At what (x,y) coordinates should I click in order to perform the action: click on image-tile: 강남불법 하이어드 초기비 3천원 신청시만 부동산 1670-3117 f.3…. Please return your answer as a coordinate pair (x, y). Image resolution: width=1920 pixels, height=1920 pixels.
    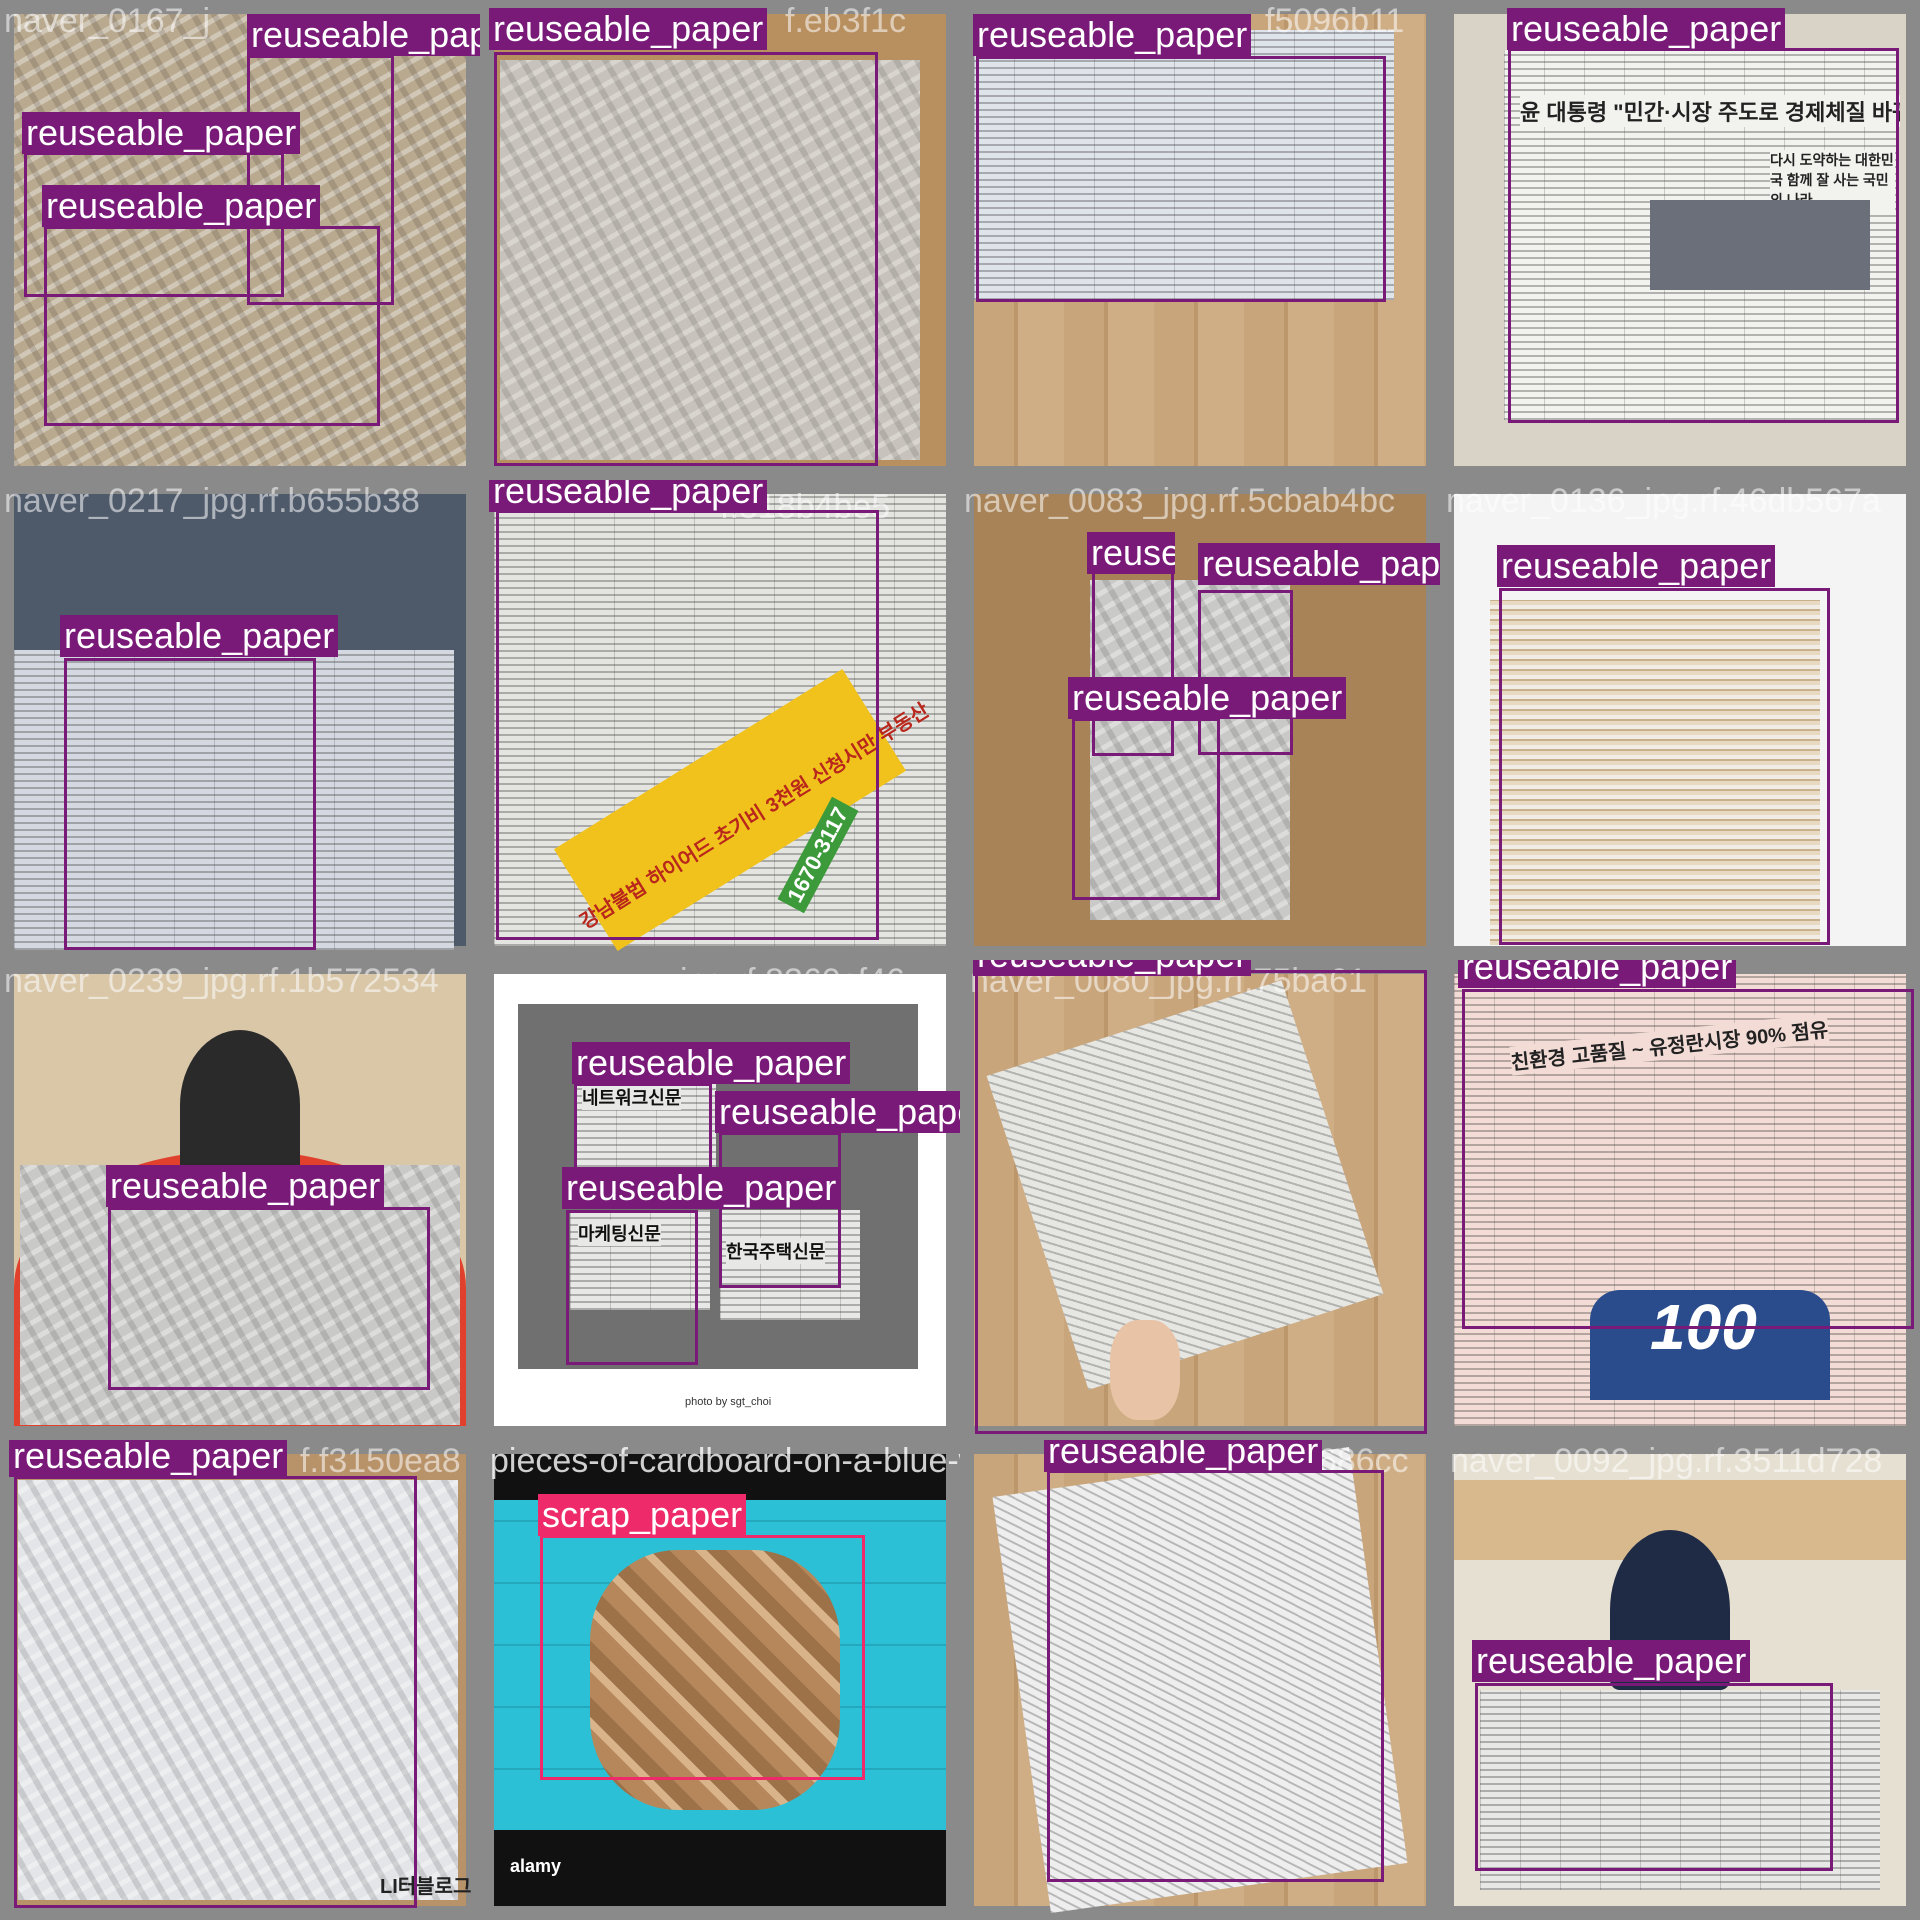
    Looking at the image, I should click on (720, 720).